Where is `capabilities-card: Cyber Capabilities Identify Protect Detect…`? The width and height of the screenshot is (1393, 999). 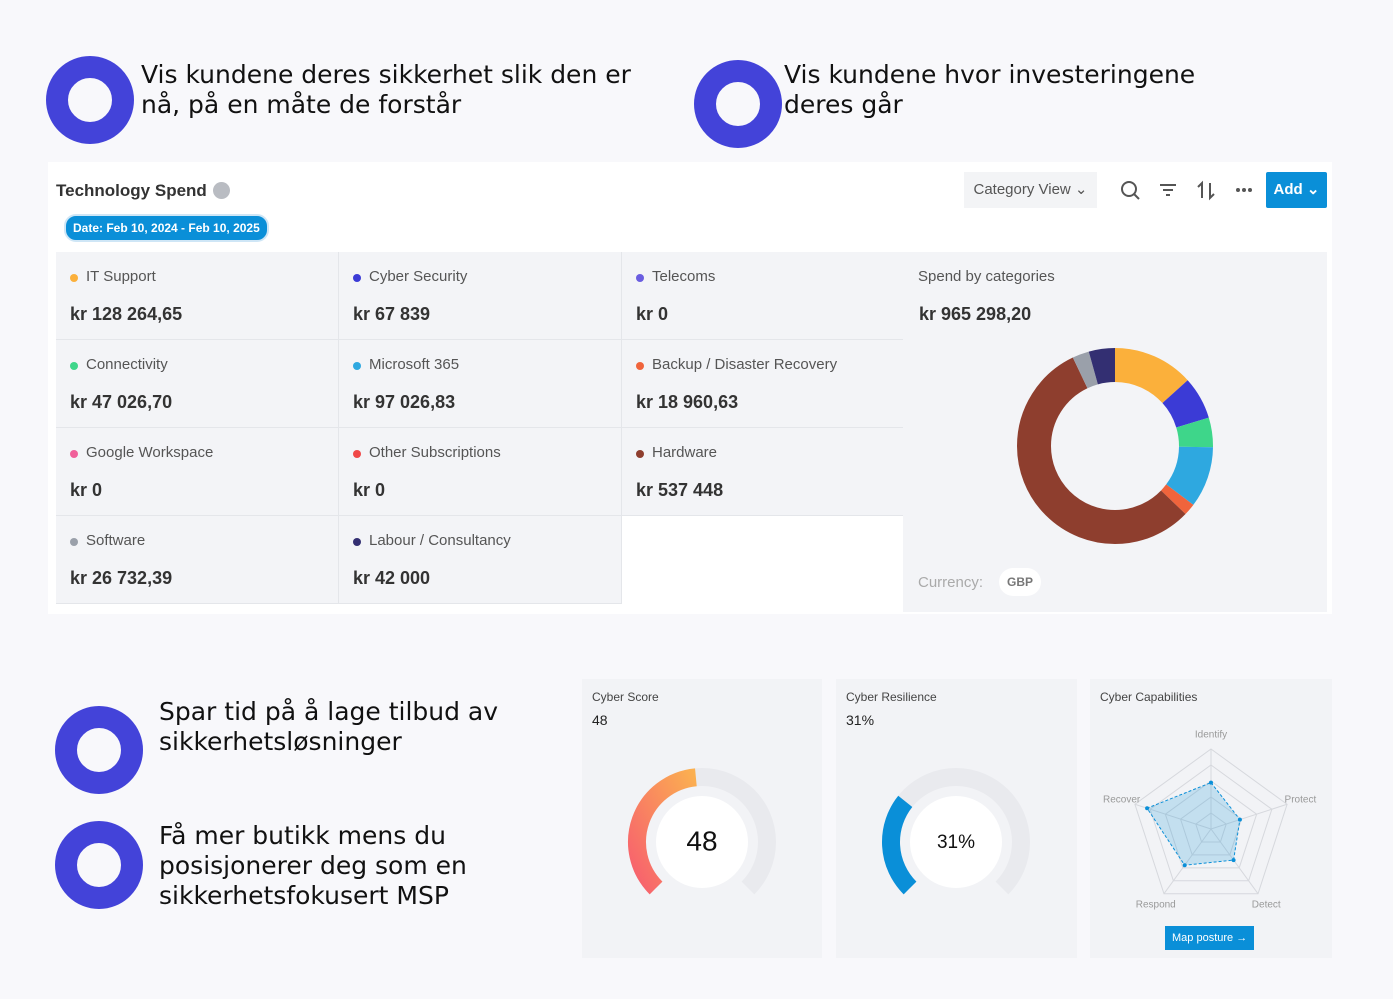
capabilities-card: Cyber Capabilities Identify Protect Detect… is located at coordinates (1211, 818).